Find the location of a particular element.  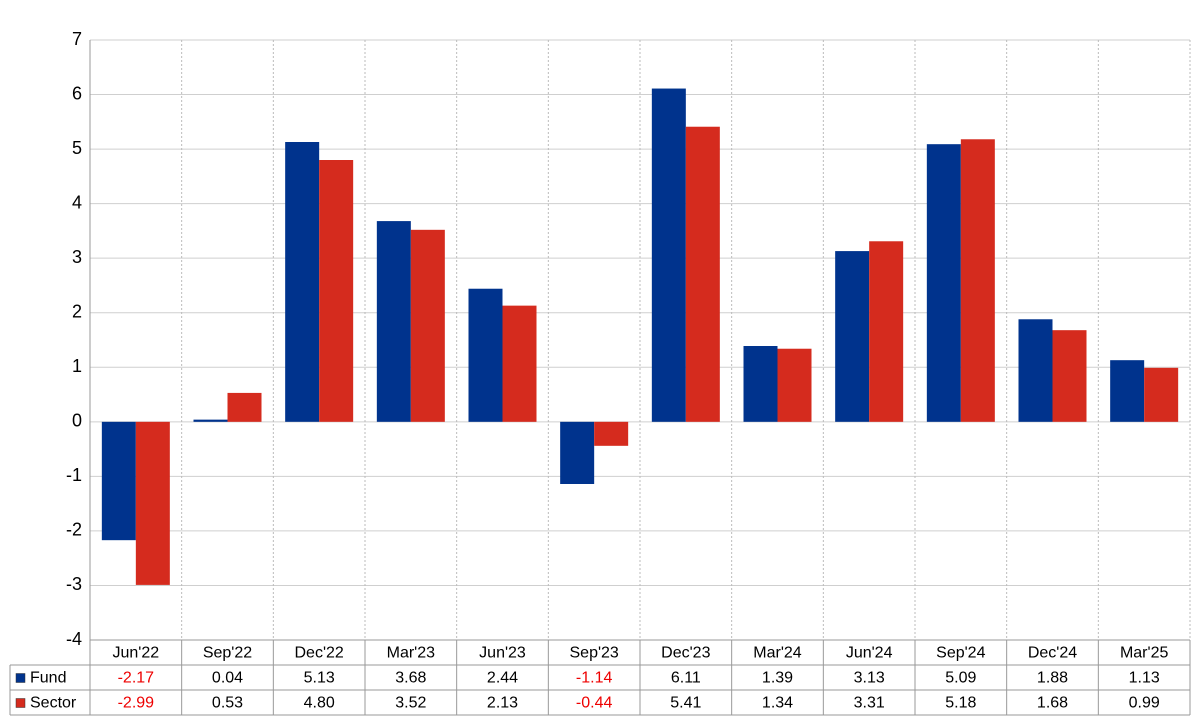

x-tick-label: Dec'24 is located at coordinates (1052, 653).